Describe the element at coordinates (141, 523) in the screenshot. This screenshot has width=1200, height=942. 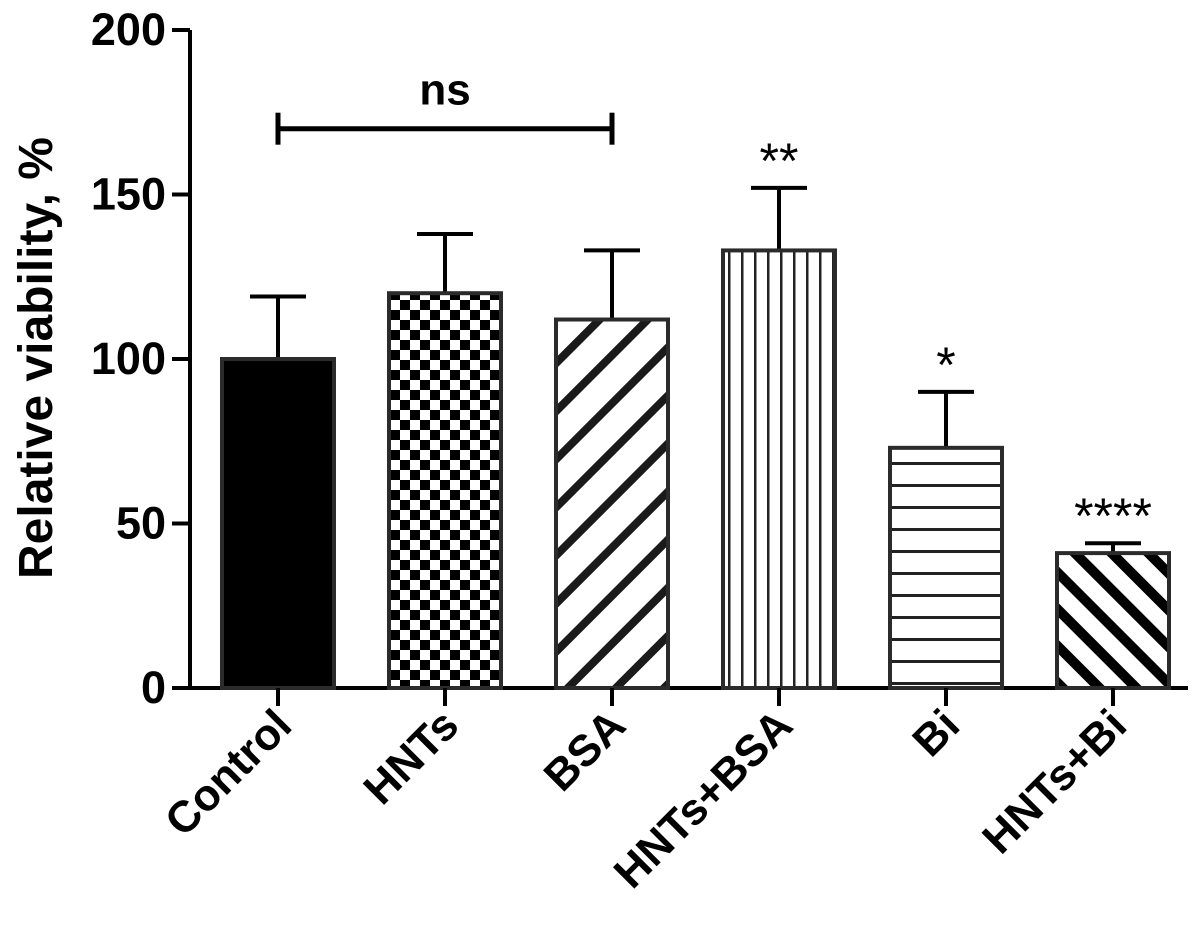
I see `y-tick-label: 50` at that location.